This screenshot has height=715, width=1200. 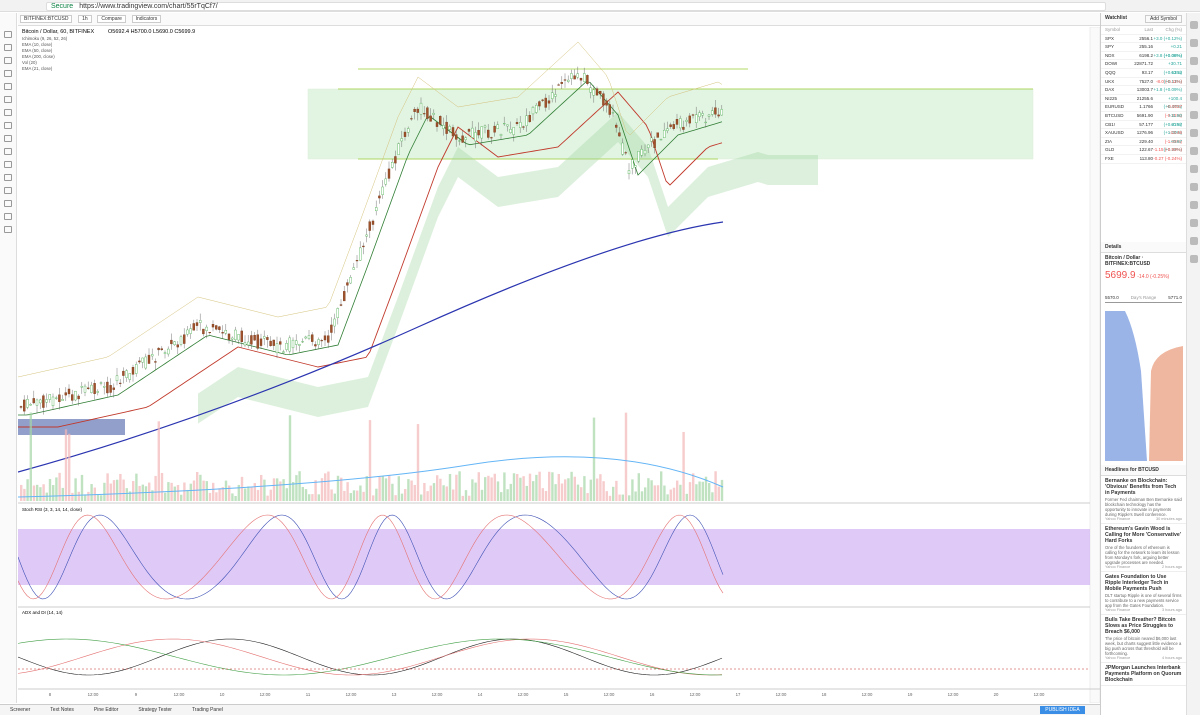 I want to click on watchlist-row: BTCUSD 5691.90 +11.80 (+0.21%), so click(x=1143, y=119).